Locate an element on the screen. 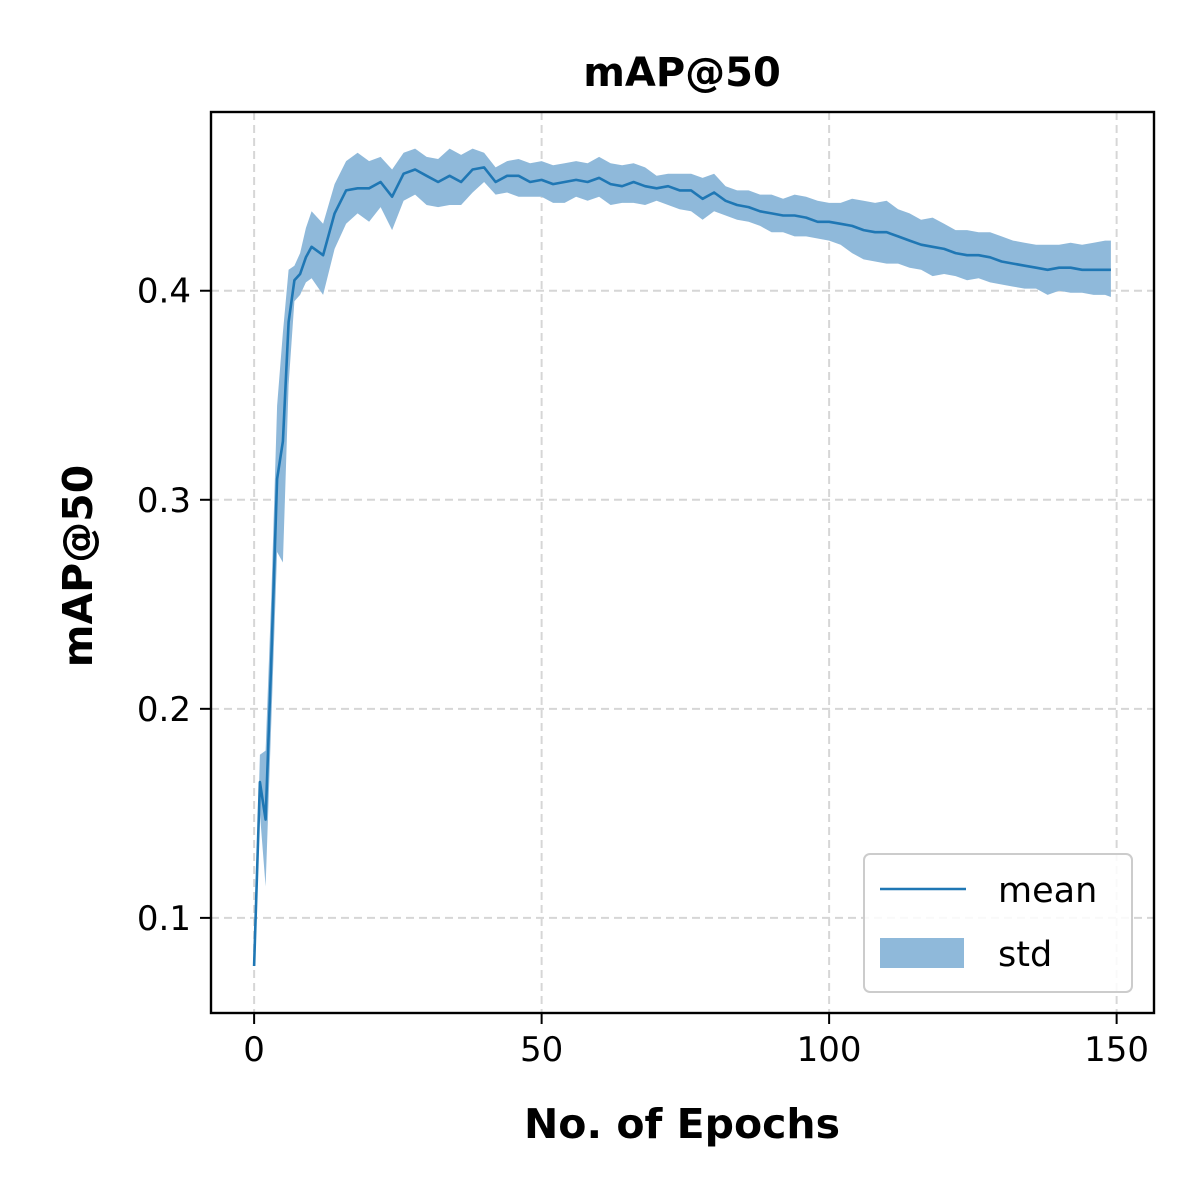 This screenshot has width=1200, height=1200. legend-mean-label: mean is located at coordinates (1047, 891).